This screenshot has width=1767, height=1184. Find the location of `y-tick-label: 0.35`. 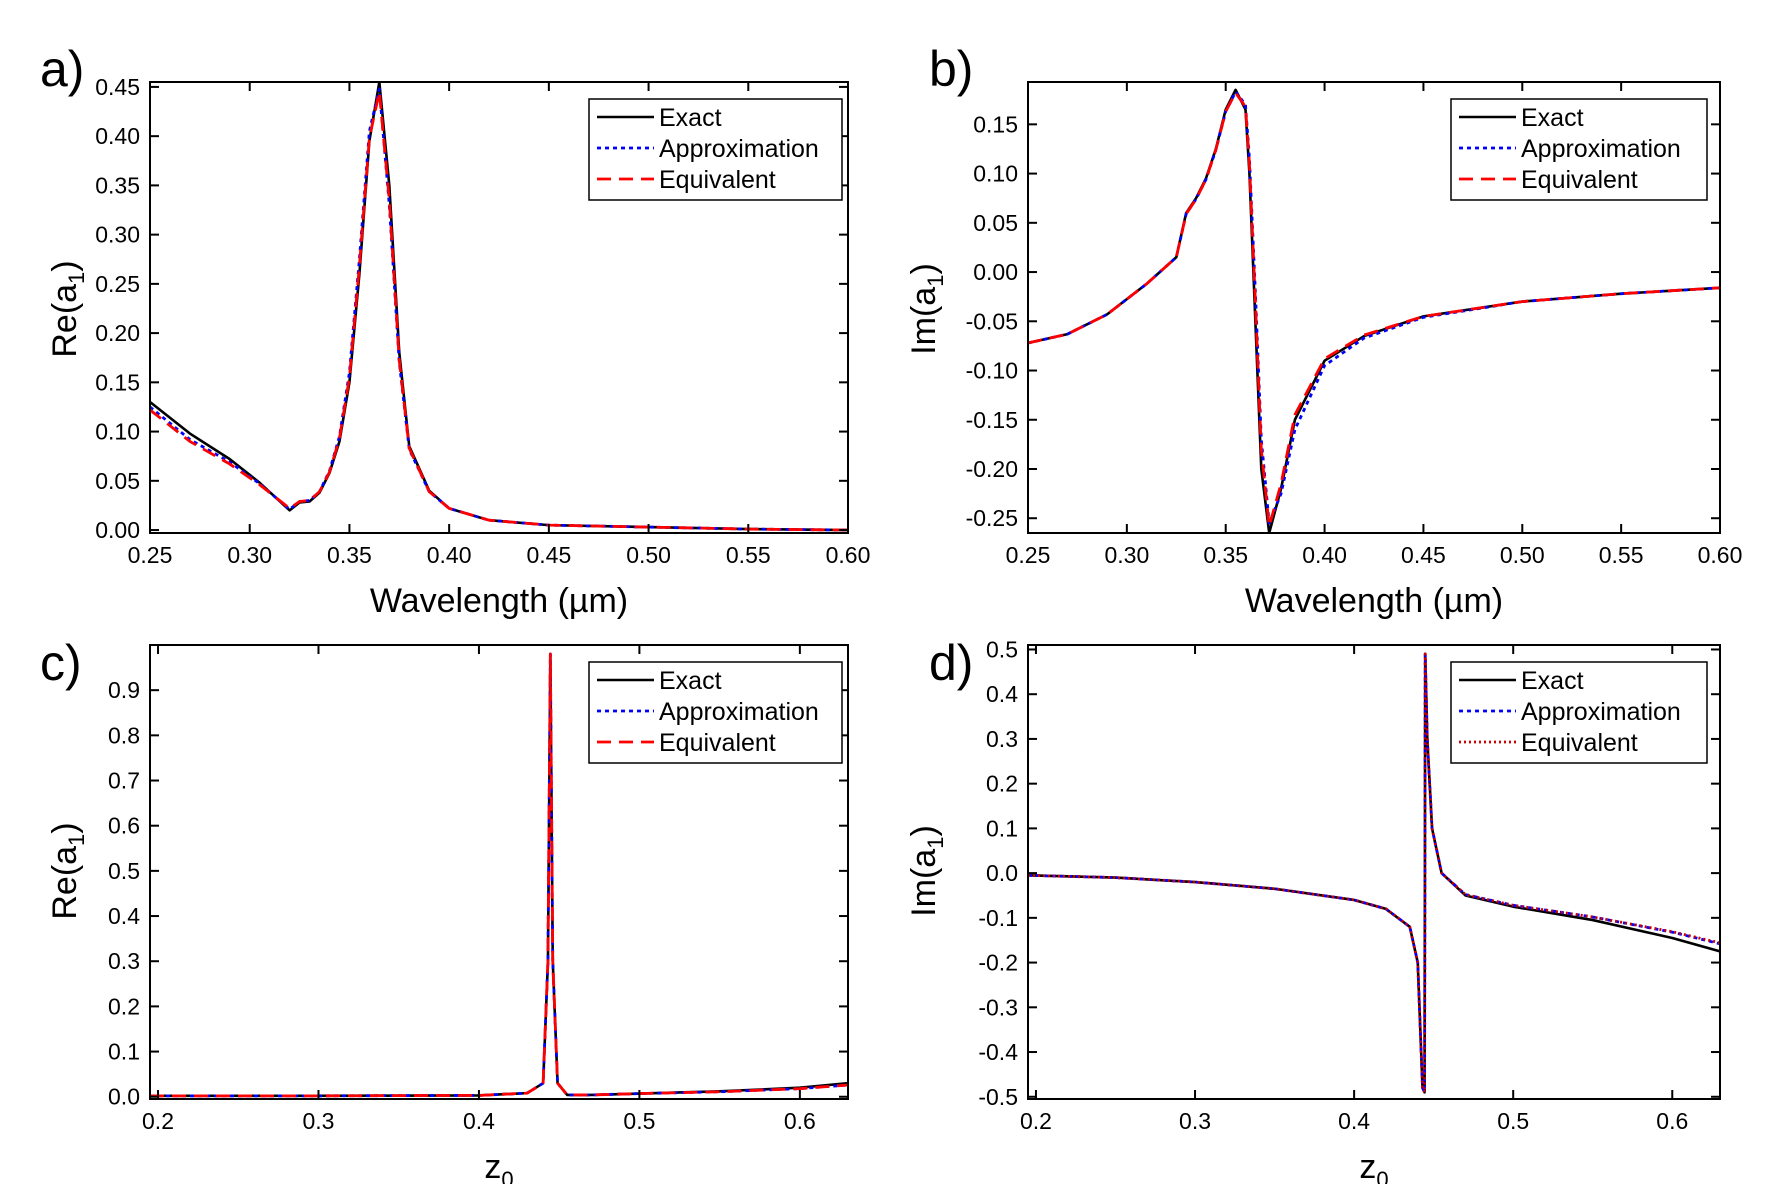

y-tick-label: 0.35 is located at coordinates (117, 185).